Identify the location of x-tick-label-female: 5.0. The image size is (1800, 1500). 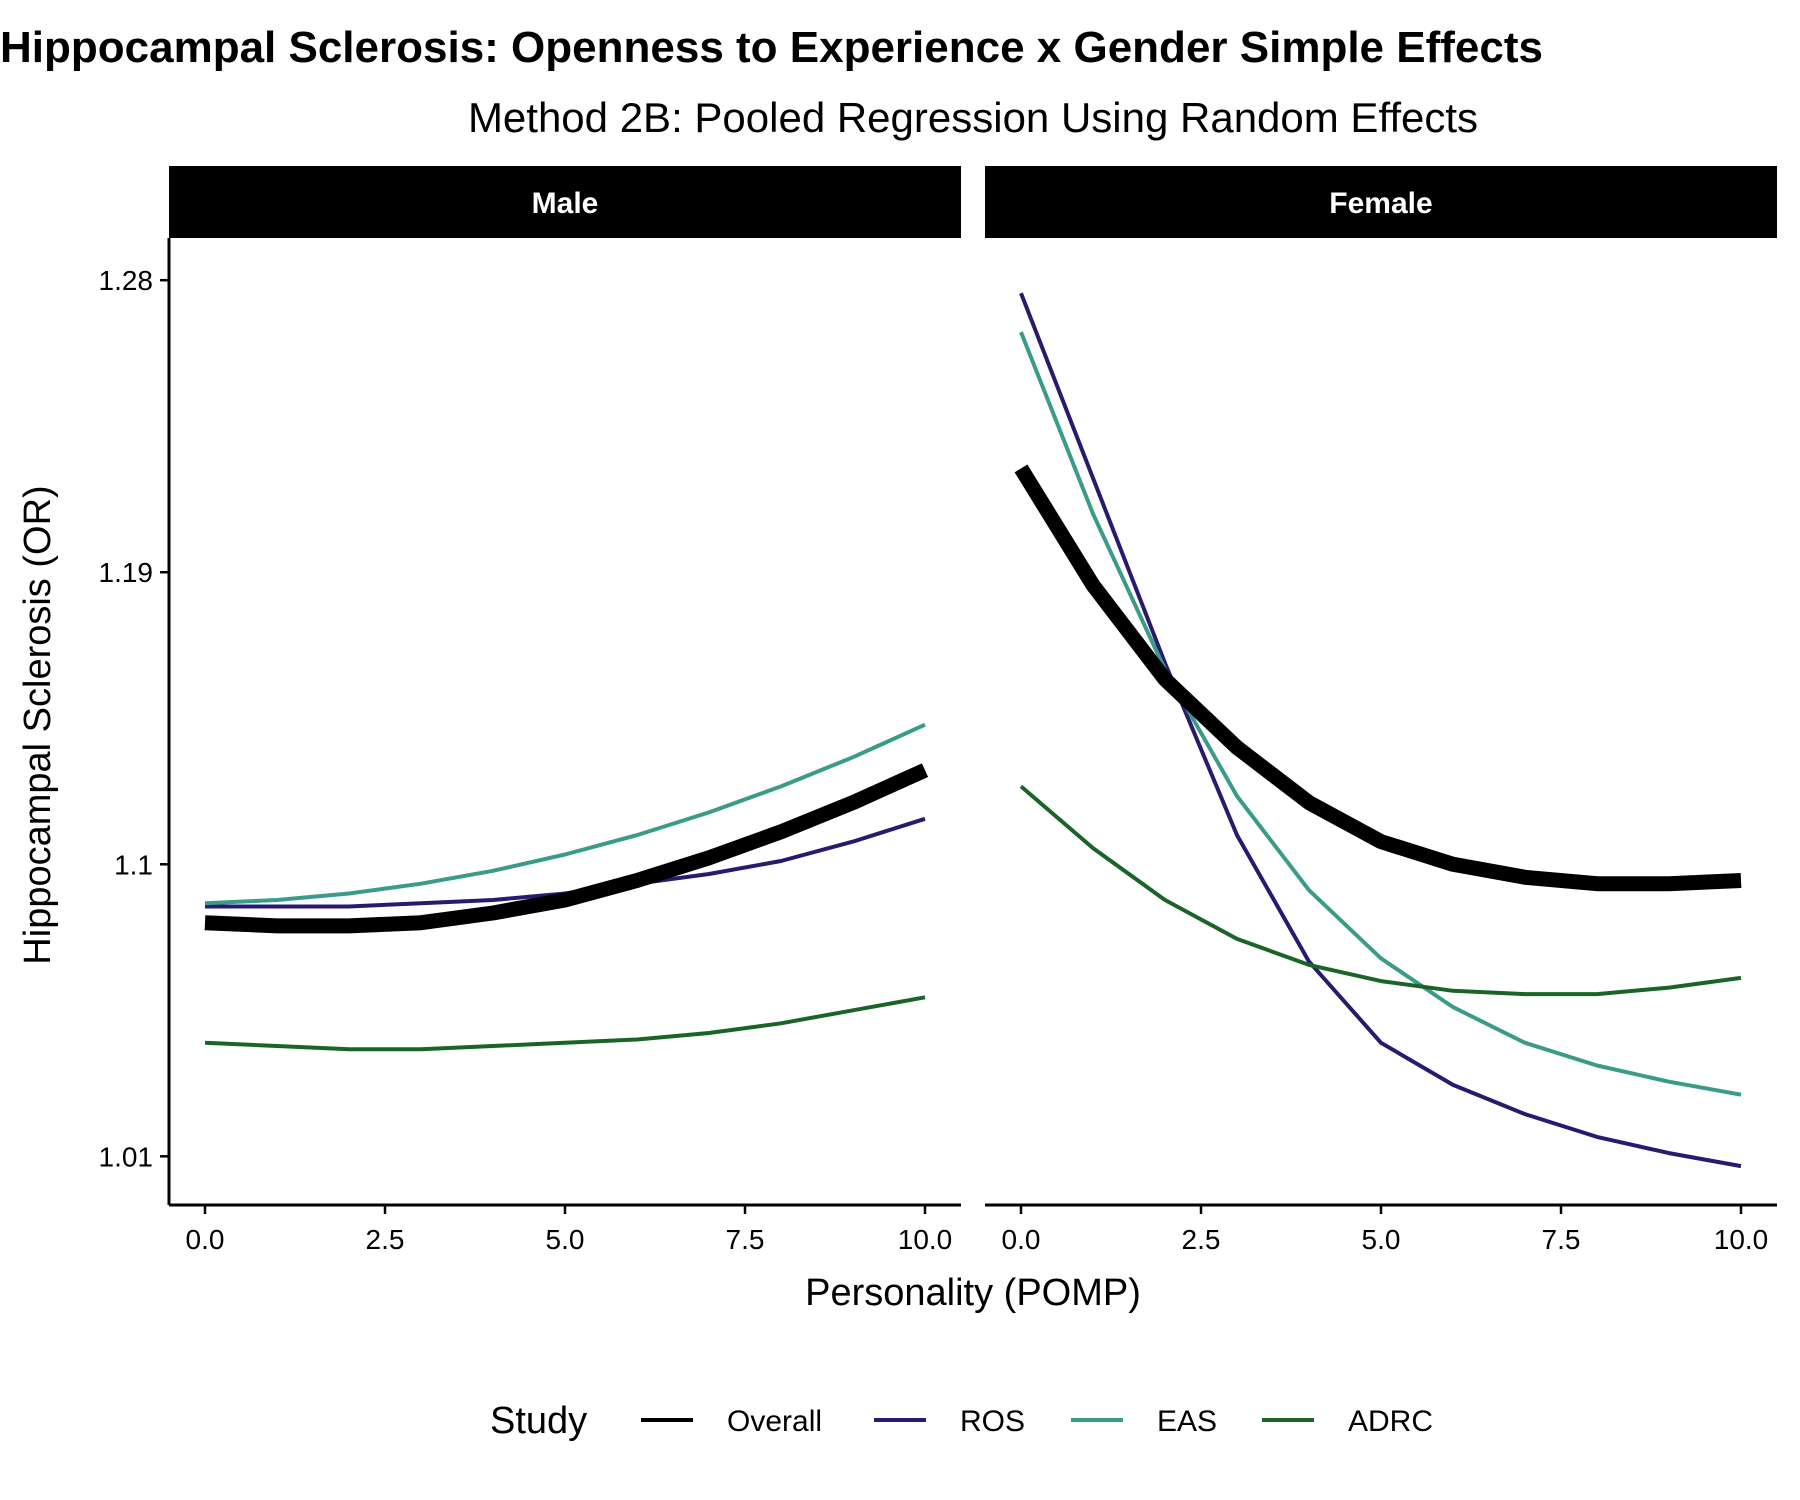
(1381, 1239).